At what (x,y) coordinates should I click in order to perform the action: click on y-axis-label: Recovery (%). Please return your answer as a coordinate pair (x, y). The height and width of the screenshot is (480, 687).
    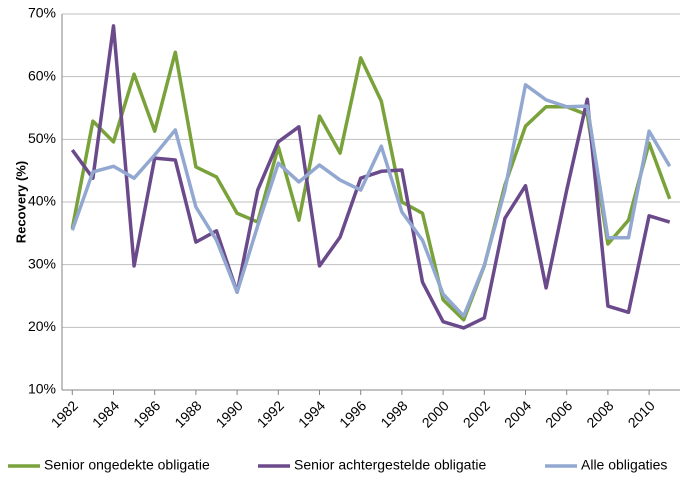
    Looking at the image, I should click on (20, 202).